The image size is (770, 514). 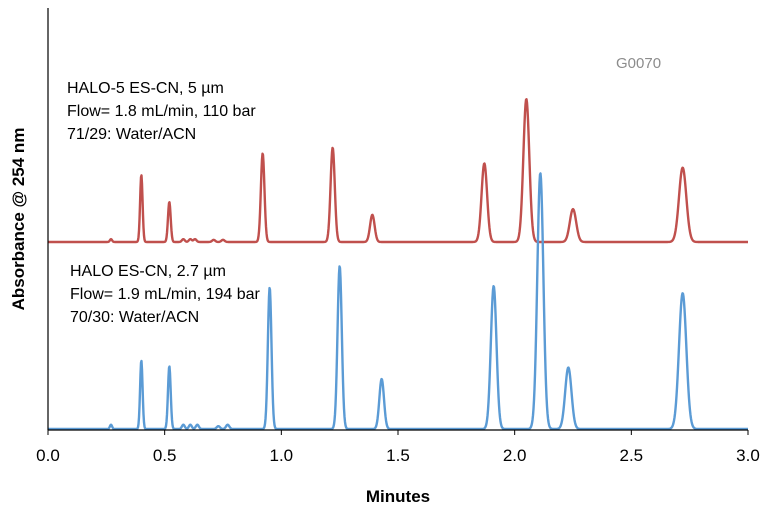 I want to click on series-annotation-line: Flow= 1.9 mL/min, 194 bar, so click(x=165, y=294).